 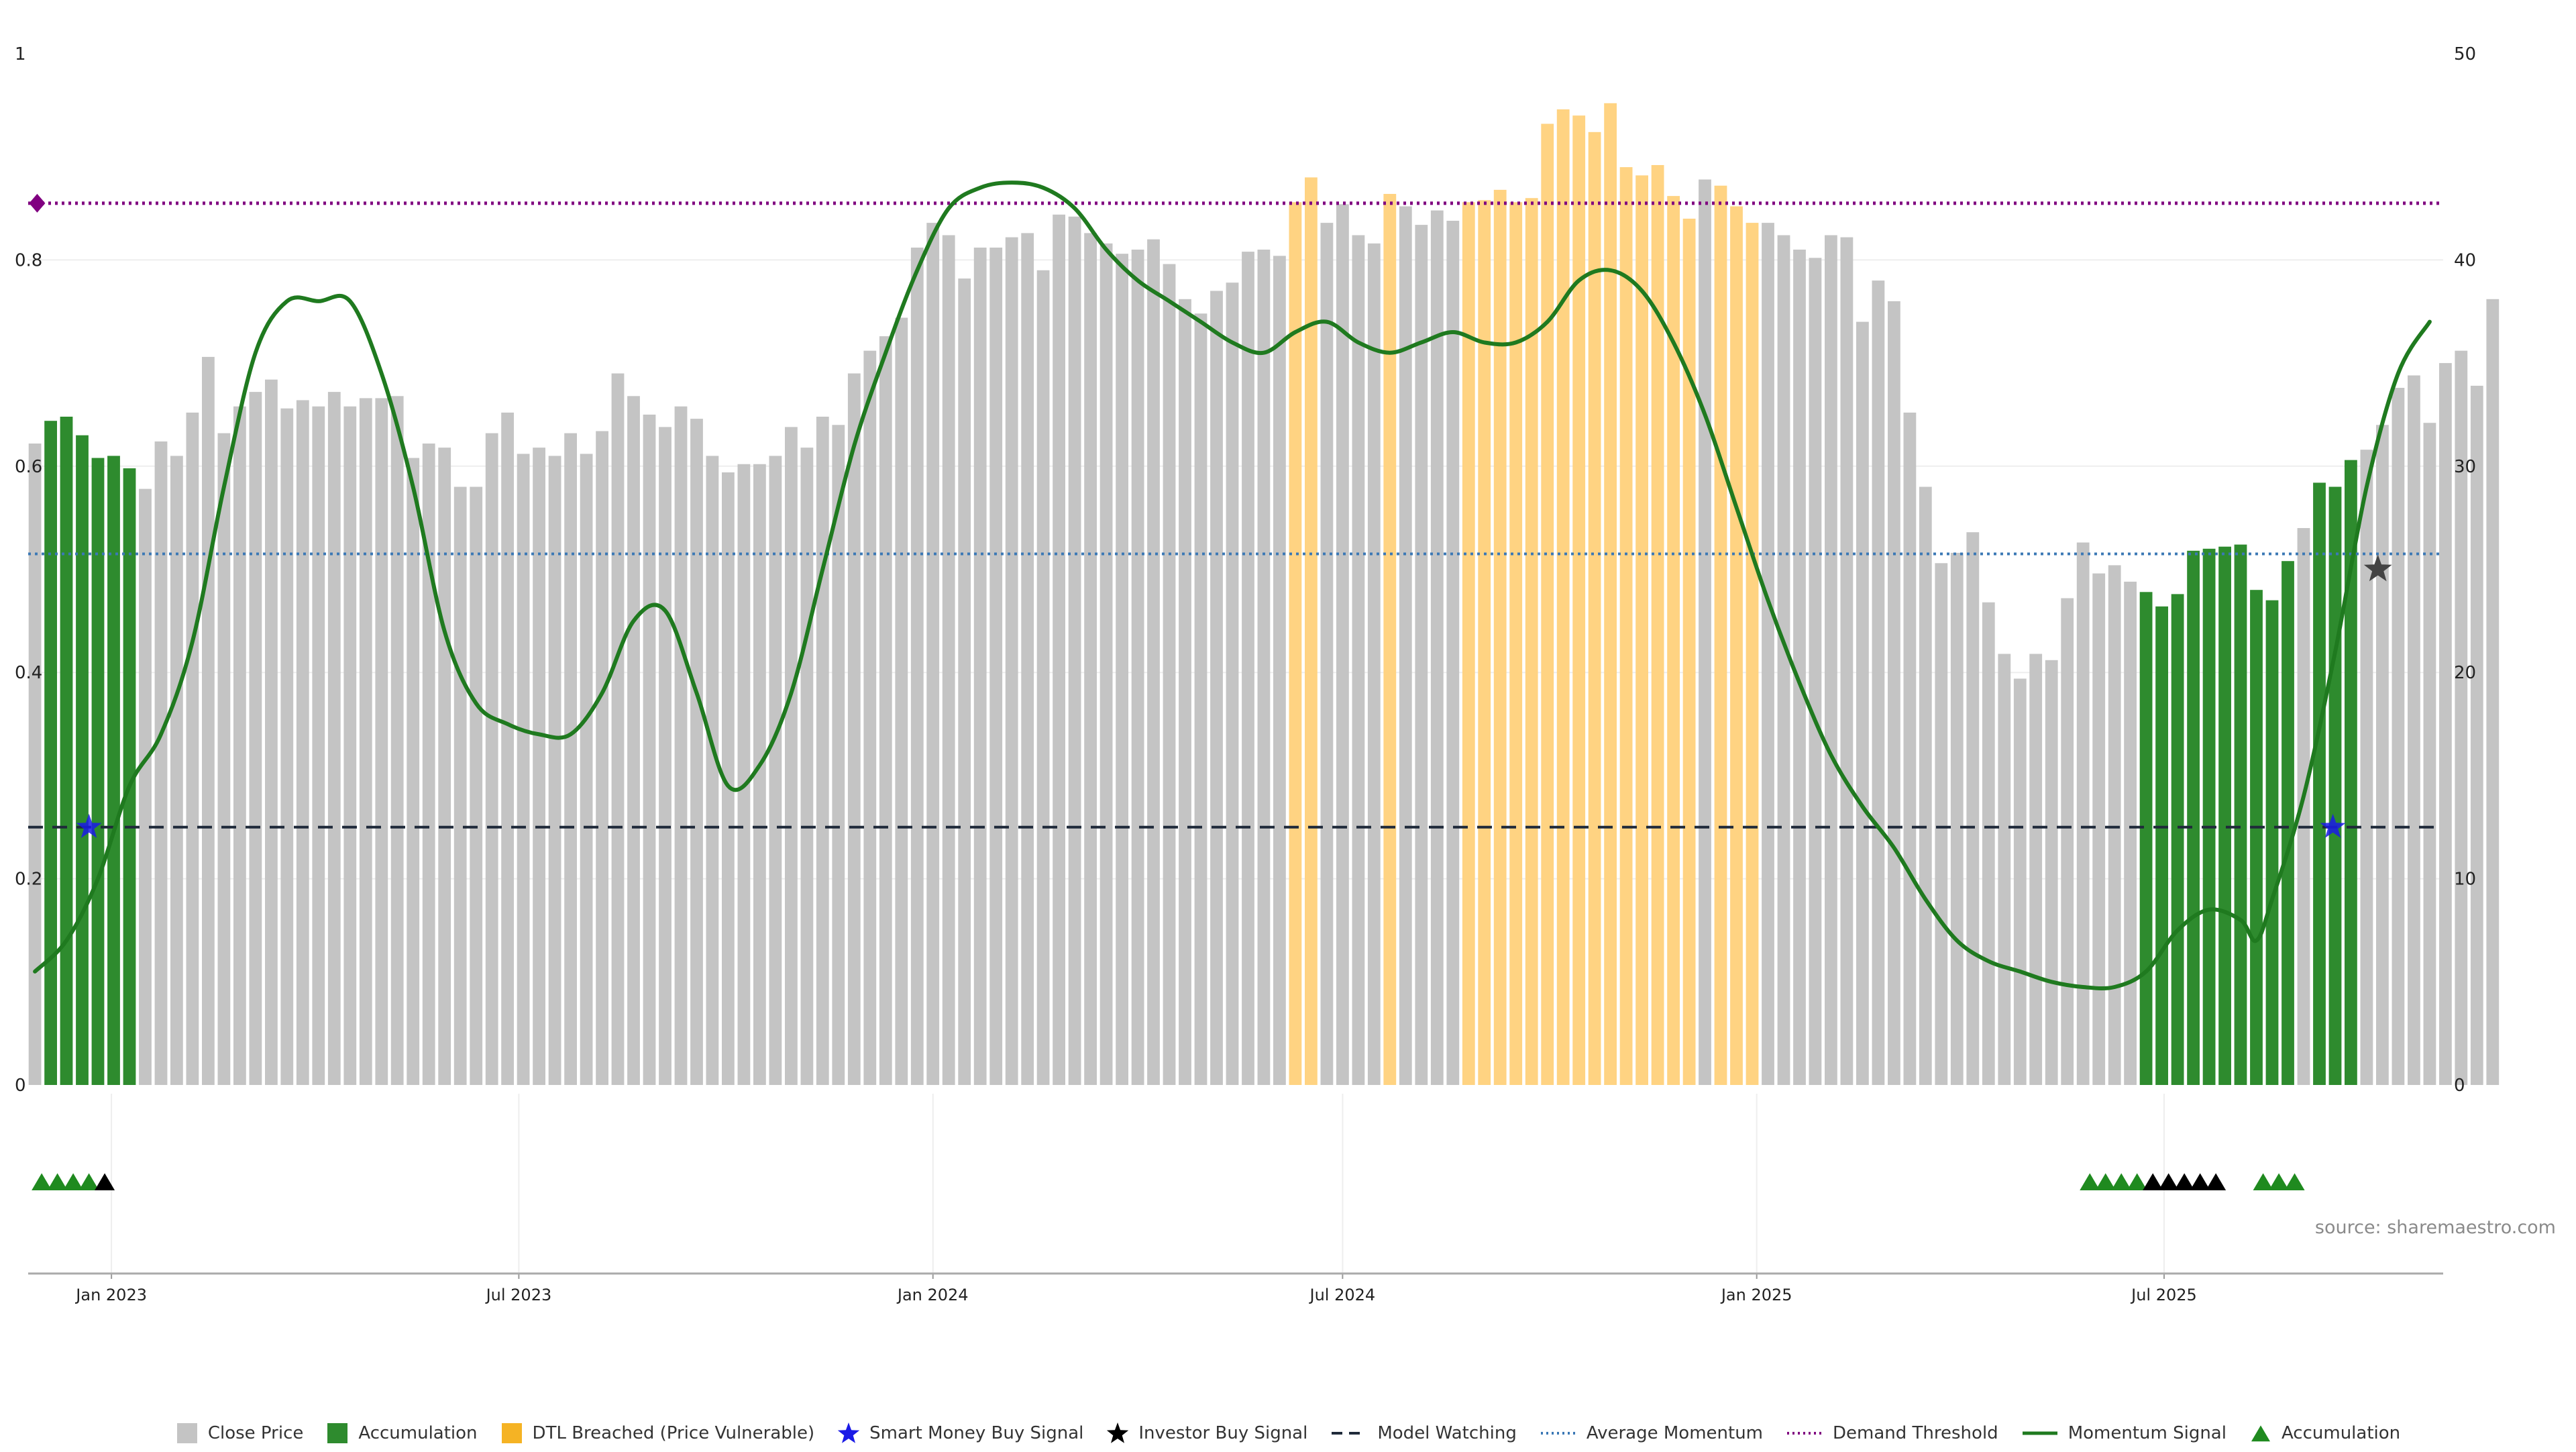 I want to click on legend-item-smart-money-buy-signal: Smart Money Buy Signal, so click(x=960, y=1434).